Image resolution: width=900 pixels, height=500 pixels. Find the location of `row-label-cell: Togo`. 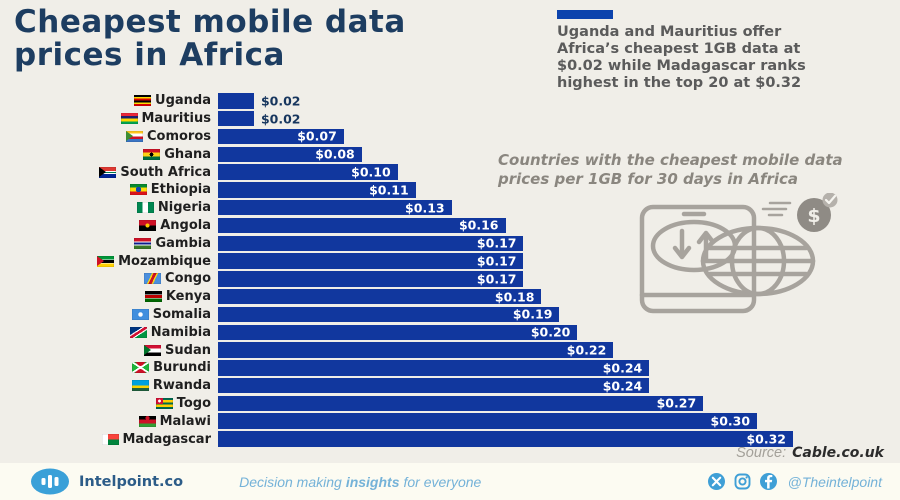

row-label-cell: Togo is located at coordinates (109, 403).